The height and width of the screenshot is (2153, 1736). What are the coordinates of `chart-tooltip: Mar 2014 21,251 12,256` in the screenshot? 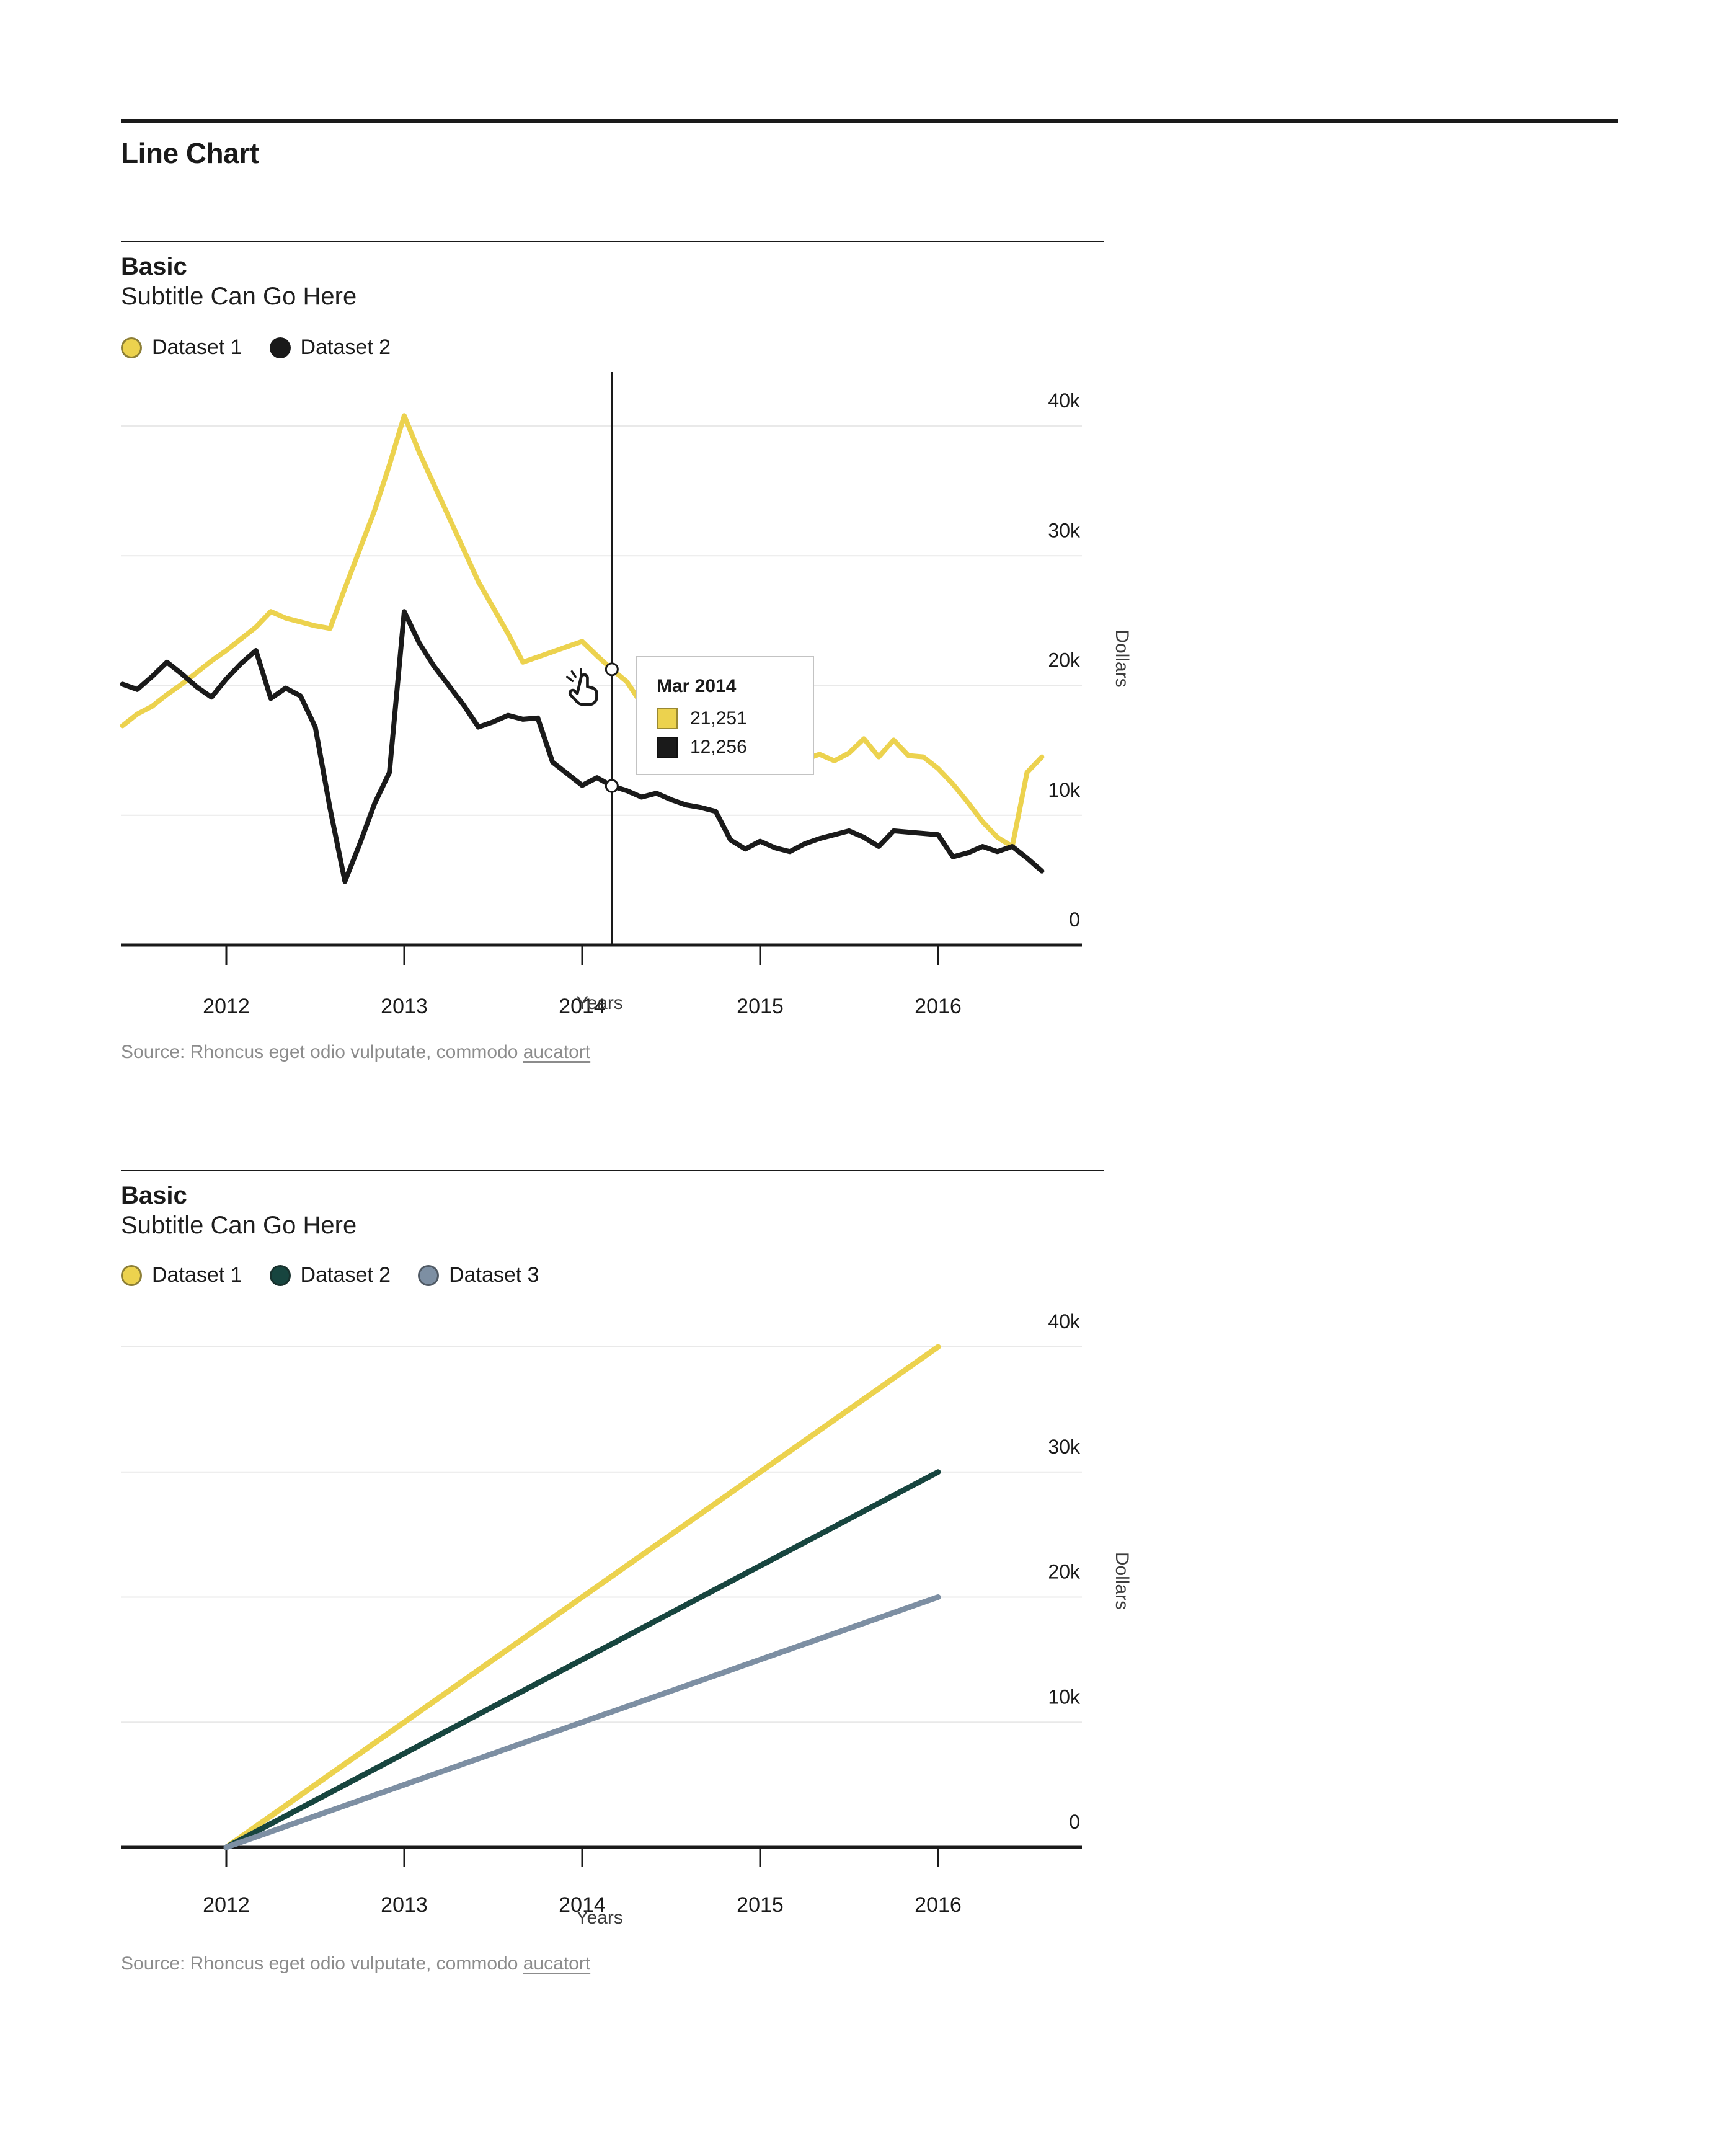 It's located at (725, 715).